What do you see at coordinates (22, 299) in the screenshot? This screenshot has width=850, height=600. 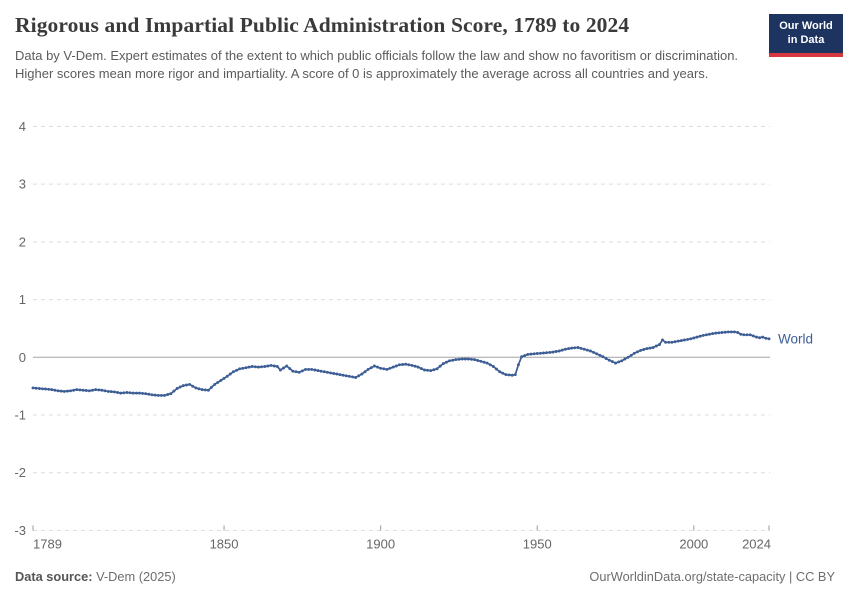 I see `y-axis-tick-label: 1` at bounding box center [22, 299].